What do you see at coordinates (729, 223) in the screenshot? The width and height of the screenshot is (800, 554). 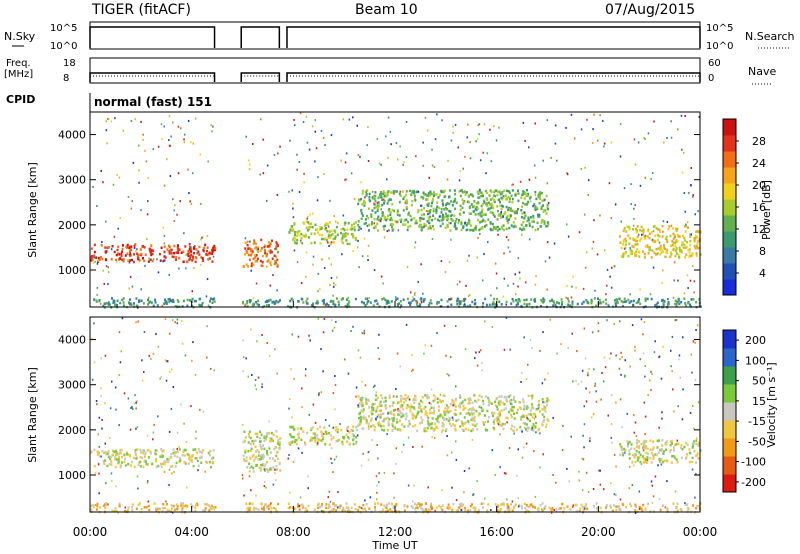 I see `colorbar-segment` at bounding box center [729, 223].